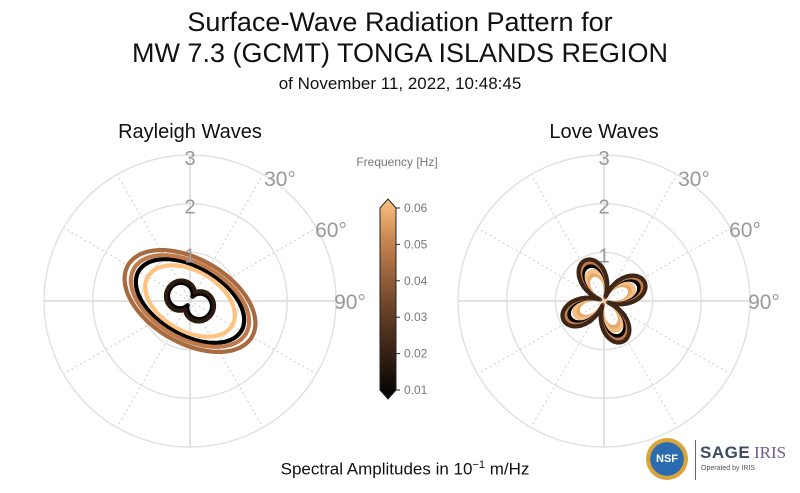  What do you see at coordinates (376, 469) in the screenshot?
I see `caption-text: Spectral Amplitudes in 10` at bounding box center [376, 469].